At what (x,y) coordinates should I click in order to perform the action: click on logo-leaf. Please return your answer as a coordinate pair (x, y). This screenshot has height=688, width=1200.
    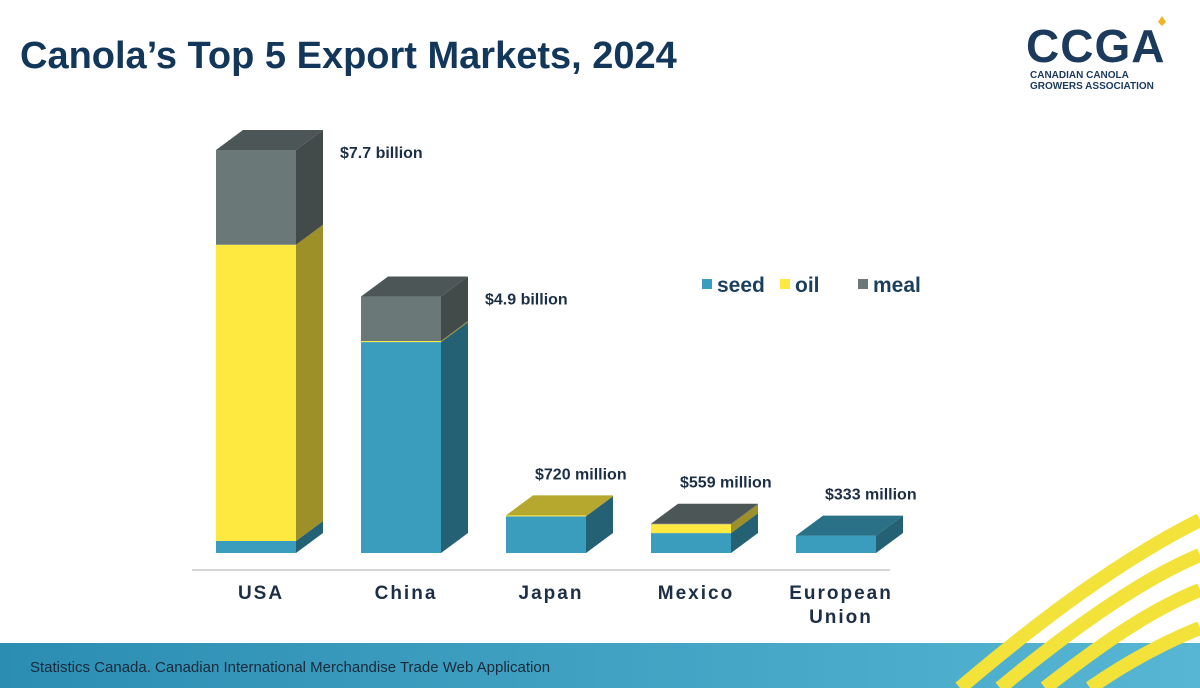
    Looking at the image, I should click on (1162, 21).